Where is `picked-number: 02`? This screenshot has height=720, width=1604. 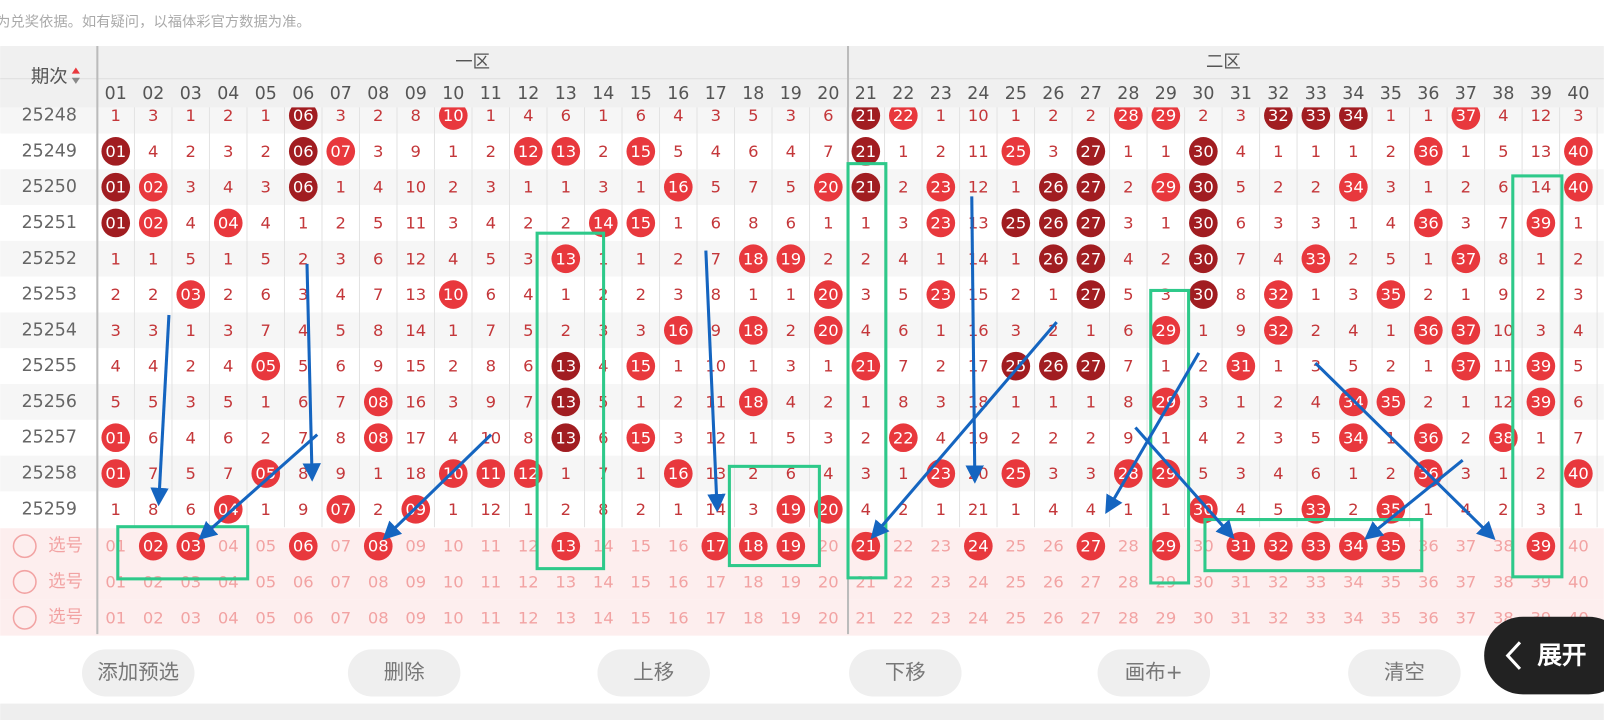
picked-number: 02 is located at coordinates (153, 546).